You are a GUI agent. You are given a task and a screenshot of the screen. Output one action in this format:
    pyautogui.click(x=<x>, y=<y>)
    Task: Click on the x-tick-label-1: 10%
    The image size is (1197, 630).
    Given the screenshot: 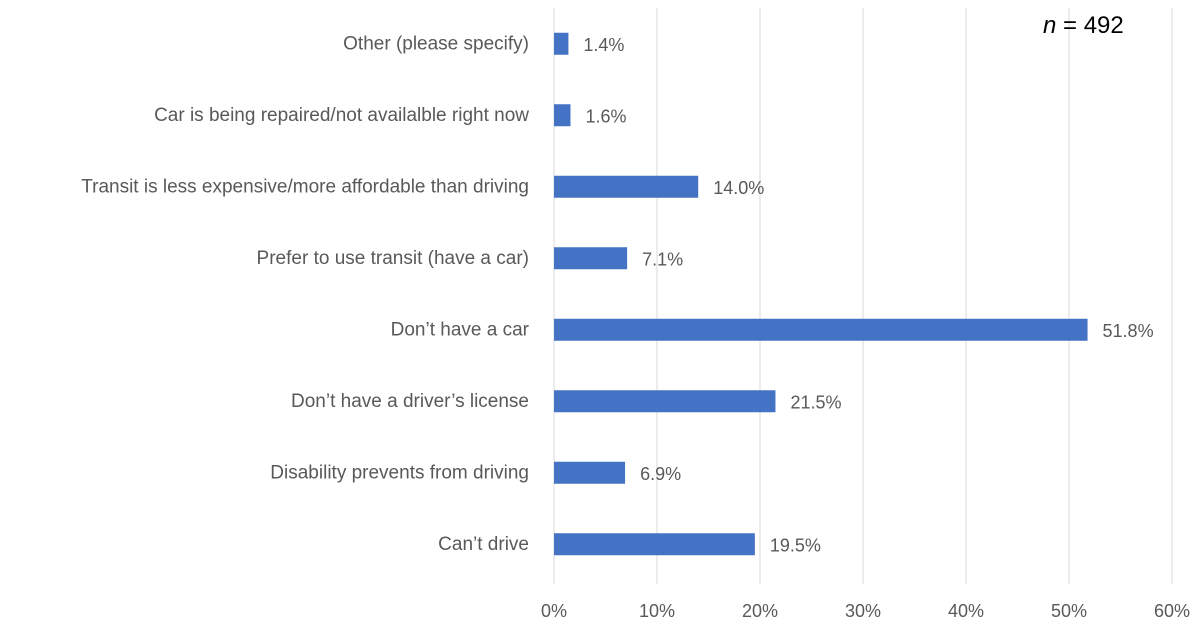 What is the action you would take?
    pyautogui.click(x=657, y=611)
    